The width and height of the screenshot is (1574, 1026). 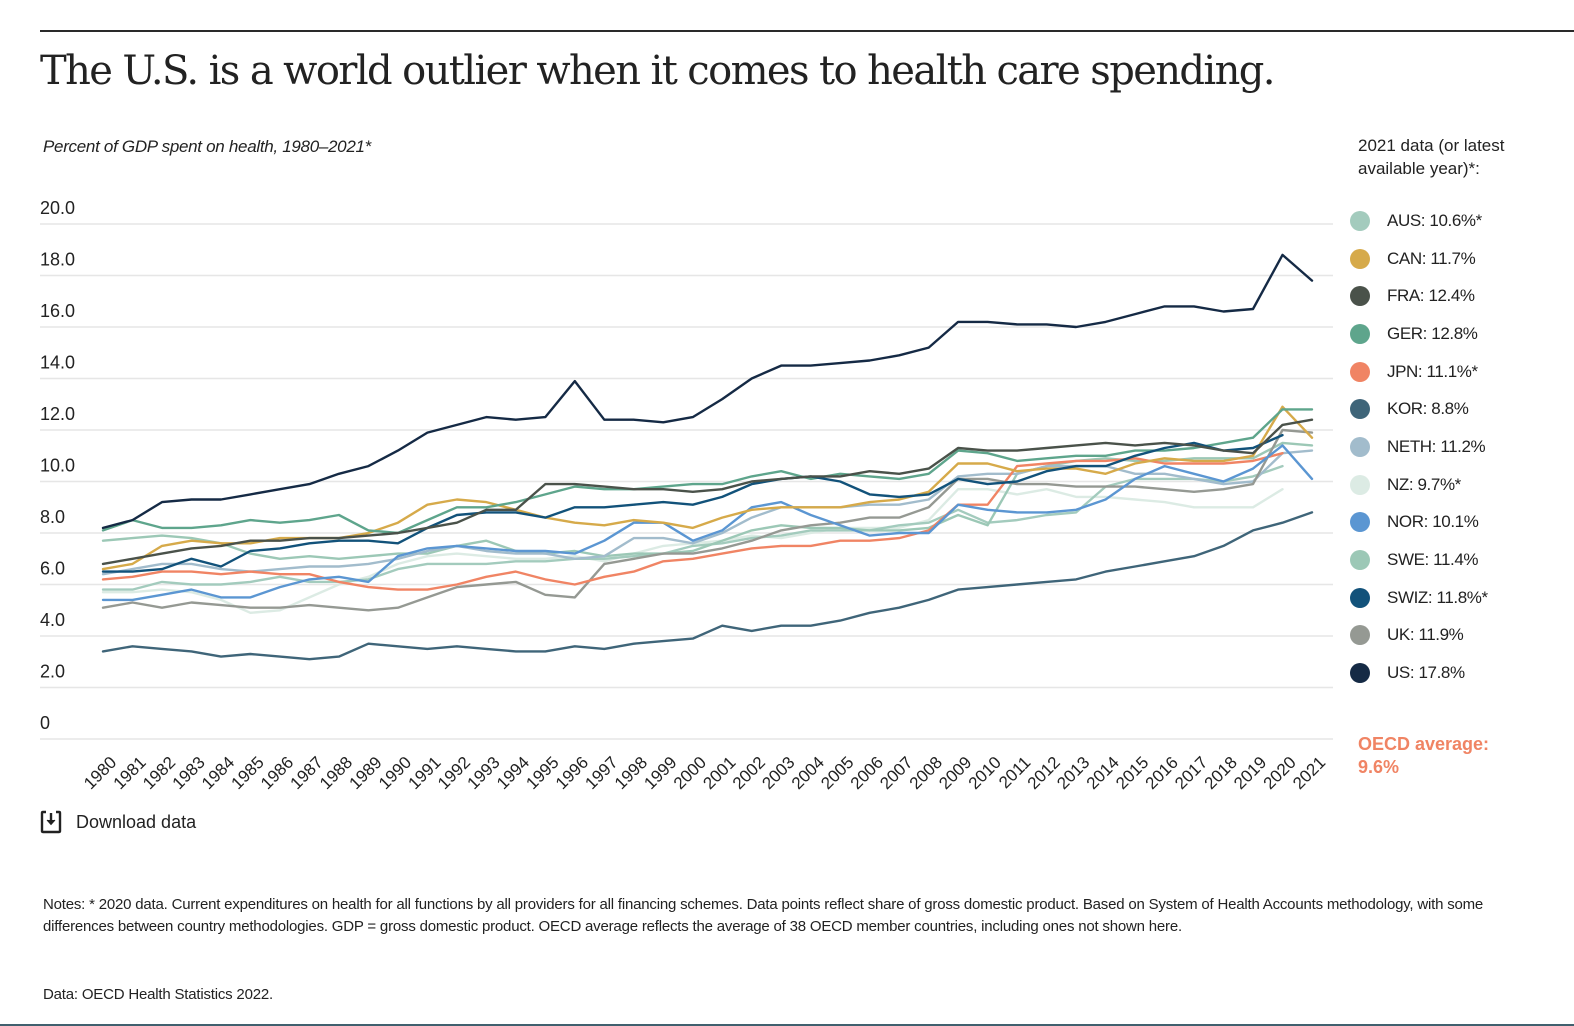 What do you see at coordinates (707, 500) in the screenshot?
I see `series-line-swe` at bounding box center [707, 500].